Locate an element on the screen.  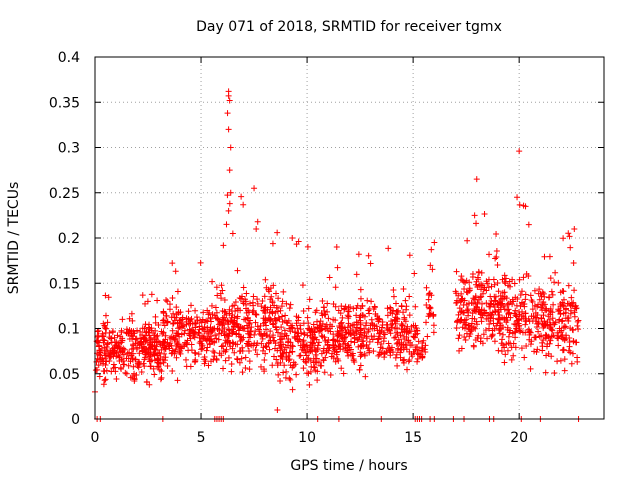
y-tick-label: 0.4 is located at coordinates (69, 58).